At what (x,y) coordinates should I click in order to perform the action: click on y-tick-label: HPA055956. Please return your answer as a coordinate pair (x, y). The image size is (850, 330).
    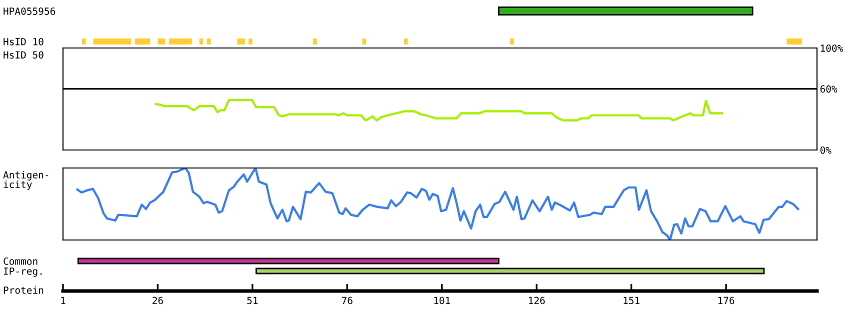
    Looking at the image, I should click on (30, 11).